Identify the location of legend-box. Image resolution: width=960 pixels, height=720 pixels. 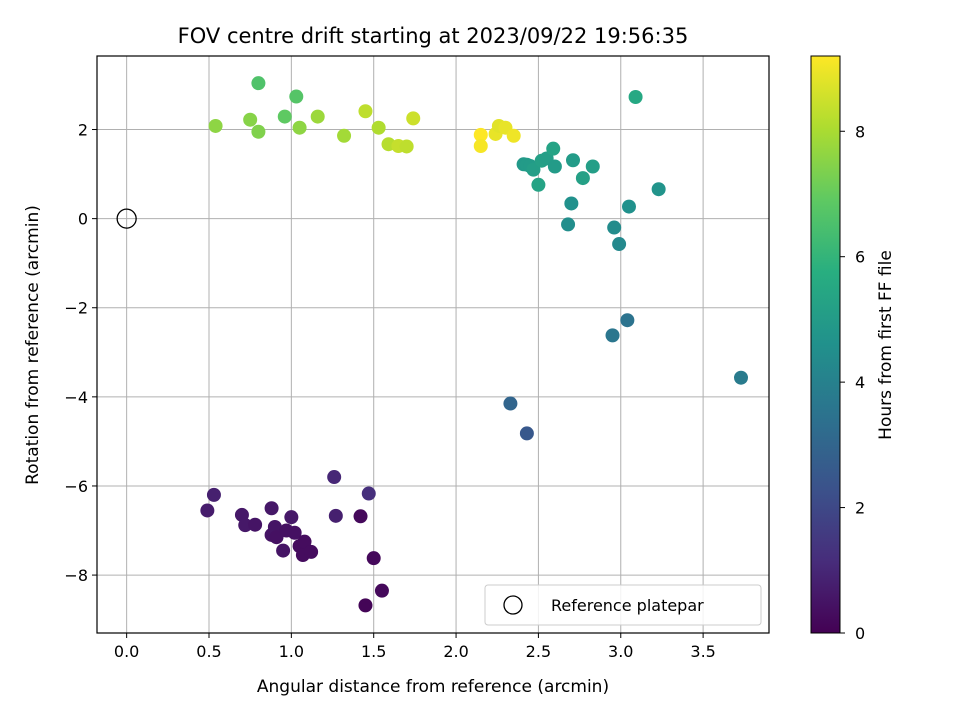
(623, 605).